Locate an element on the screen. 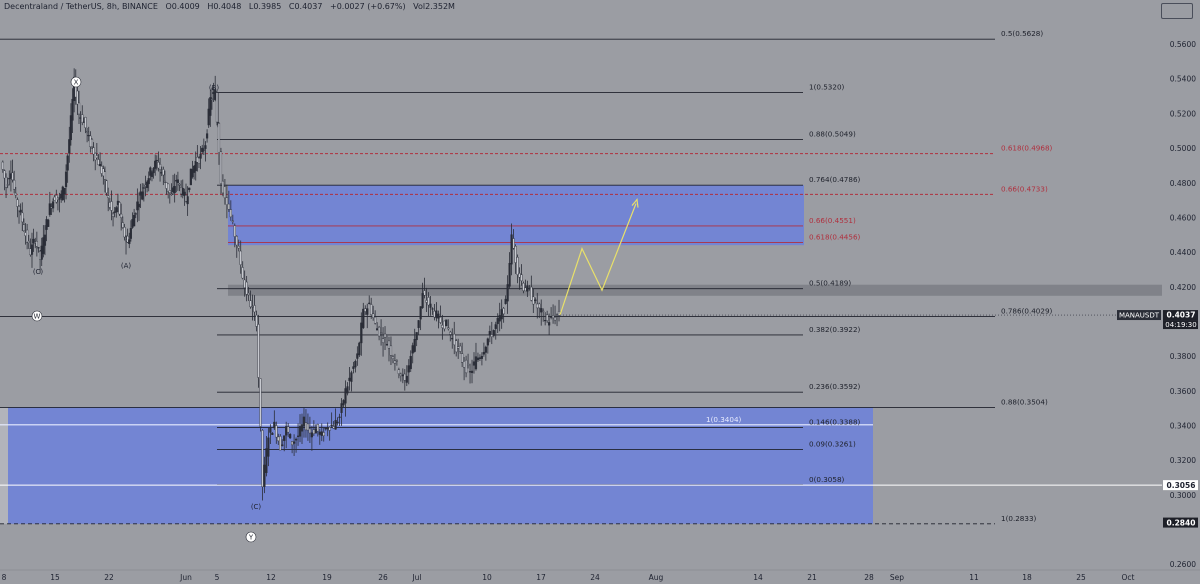 The image size is (1200, 584). wave-label: W is located at coordinates (37, 317).